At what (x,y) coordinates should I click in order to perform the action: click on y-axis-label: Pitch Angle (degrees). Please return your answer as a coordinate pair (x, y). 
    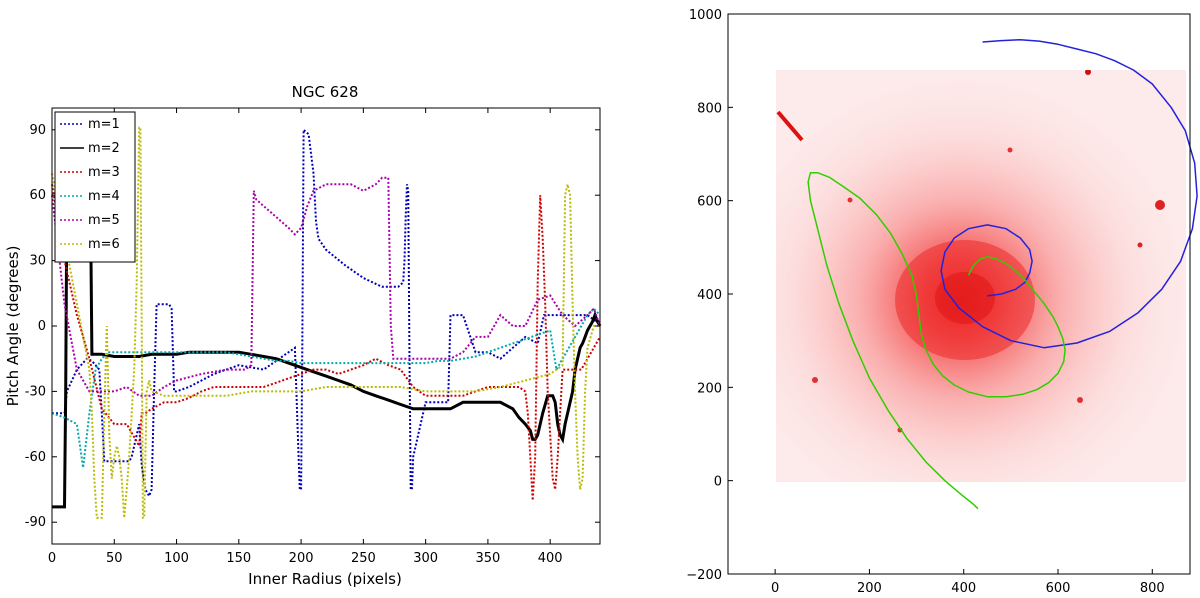
    Looking at the image, I should click on (13, 326).